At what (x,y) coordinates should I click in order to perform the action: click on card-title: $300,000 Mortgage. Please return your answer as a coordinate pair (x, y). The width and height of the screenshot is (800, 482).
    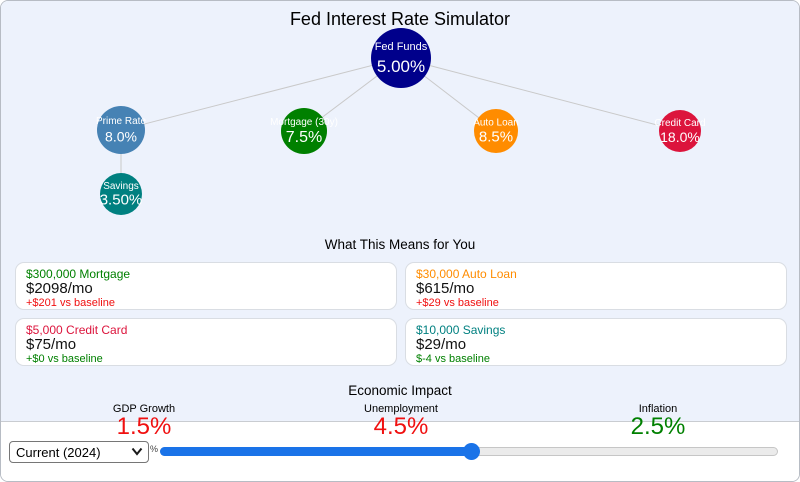
    Looking at the image, I should click on (78, 274).